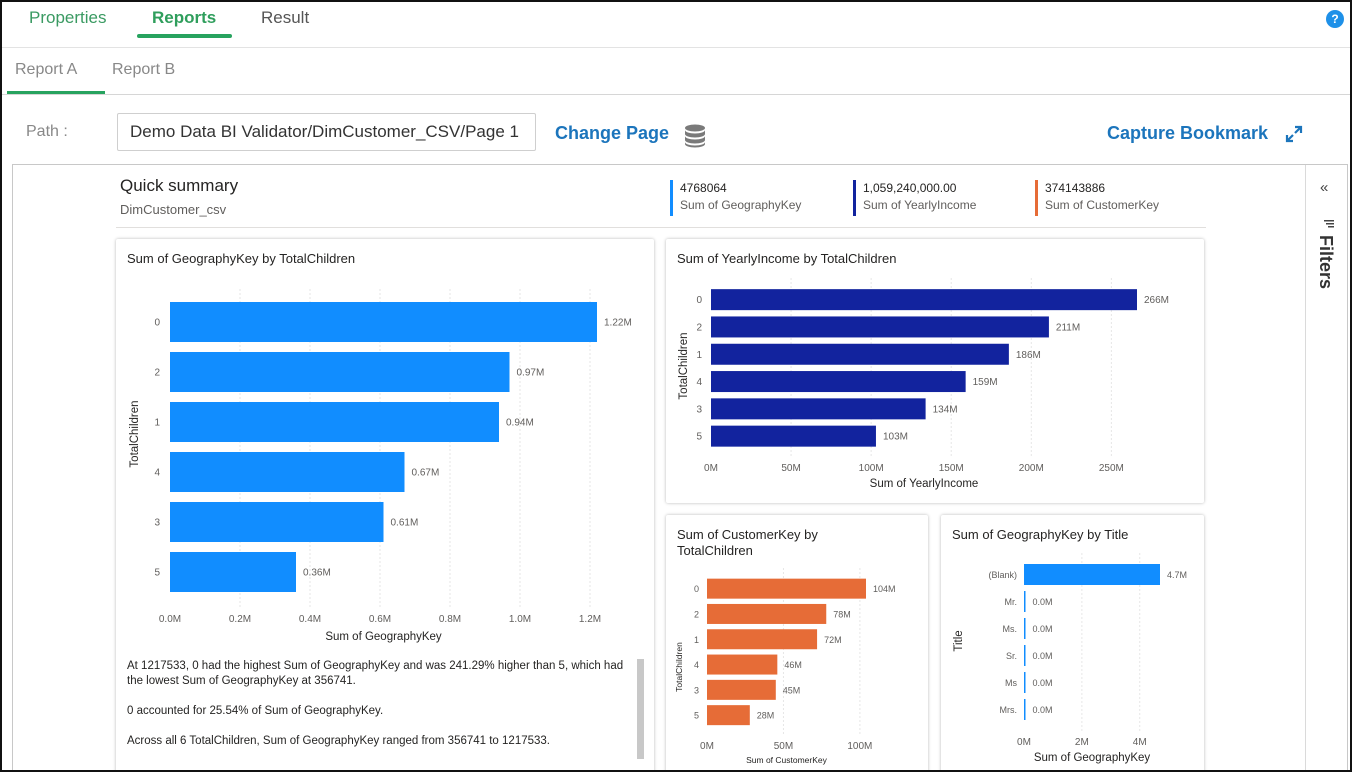 The image size is (1352, 772). I want to click on data-label: 134M, so click(945, 409).